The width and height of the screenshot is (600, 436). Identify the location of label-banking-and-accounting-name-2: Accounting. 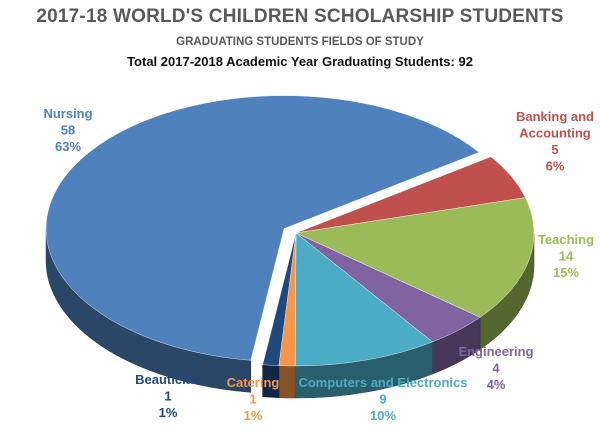
(555, 133).